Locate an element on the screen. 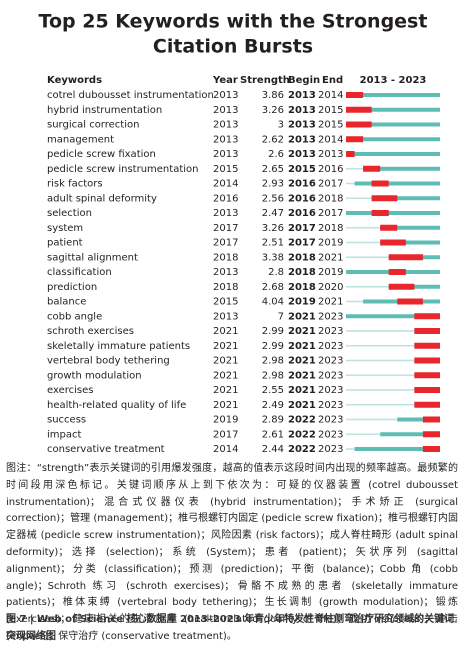 Image resolution: width=466 pixels, height=656 pixels. title-line: Top 25 Keywords with the Strongest is located at coordinates (233, 22).